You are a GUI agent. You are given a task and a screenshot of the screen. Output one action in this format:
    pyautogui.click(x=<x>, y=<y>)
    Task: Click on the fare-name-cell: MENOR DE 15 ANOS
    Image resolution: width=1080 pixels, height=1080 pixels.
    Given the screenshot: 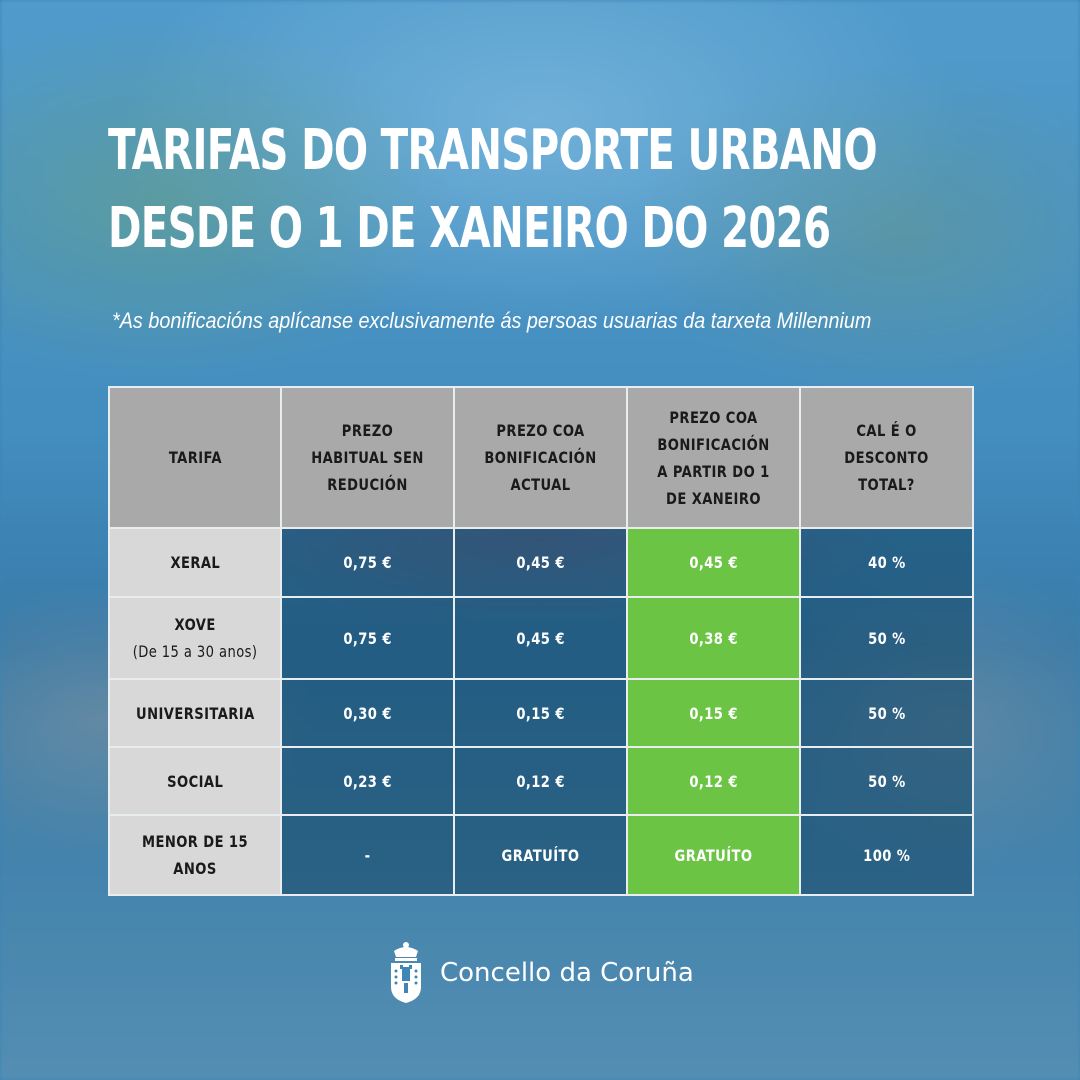 What is the action you would take?
    pyautogui.click(x=195, y=855)
    